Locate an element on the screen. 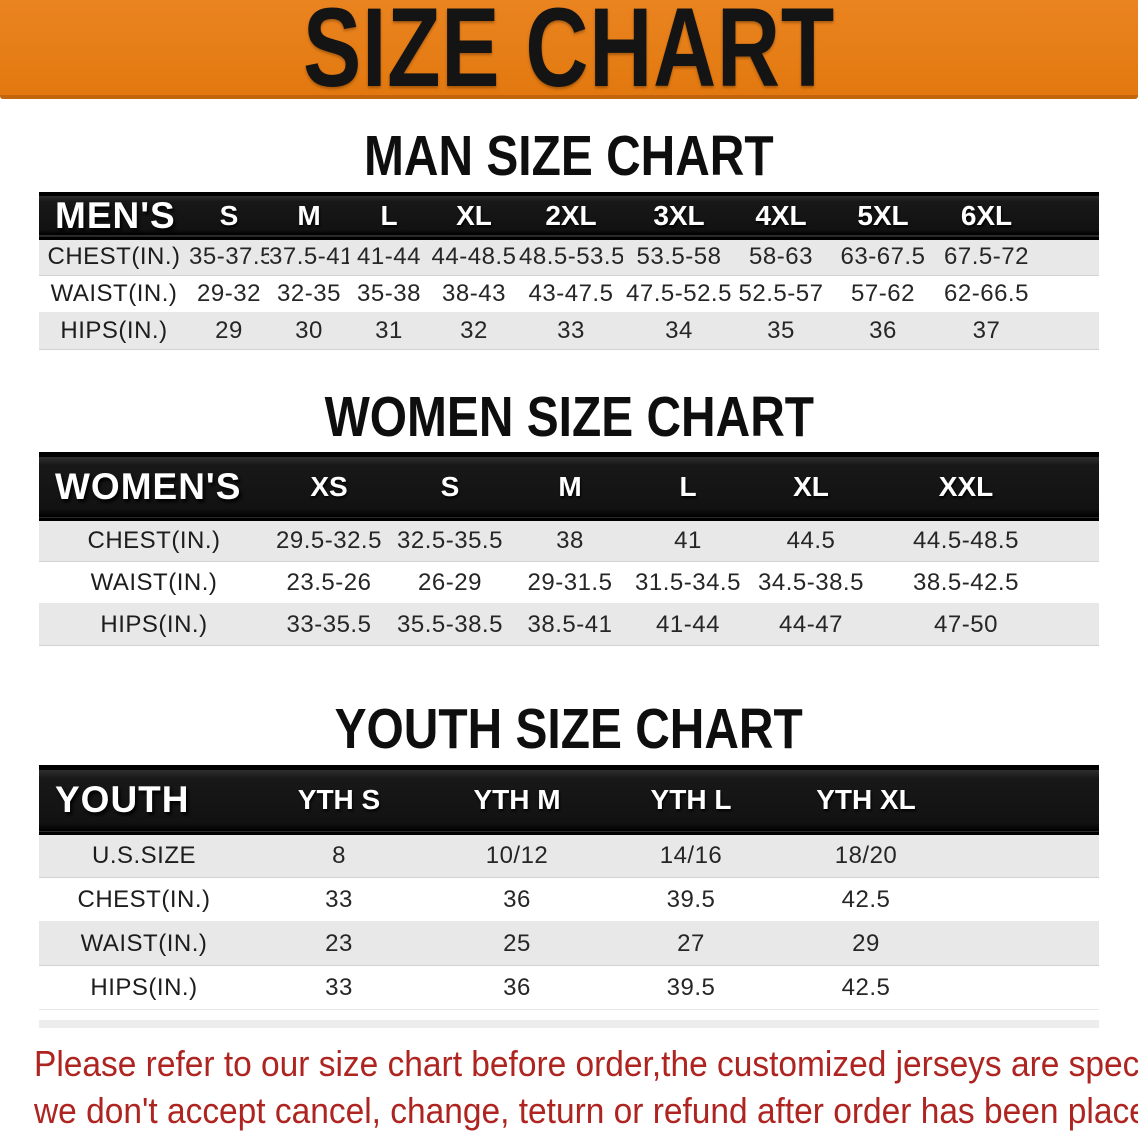  youth-header-row: YOUTH YTH S YTH M YTH L YTH XL is located at coordinates (569, 800).